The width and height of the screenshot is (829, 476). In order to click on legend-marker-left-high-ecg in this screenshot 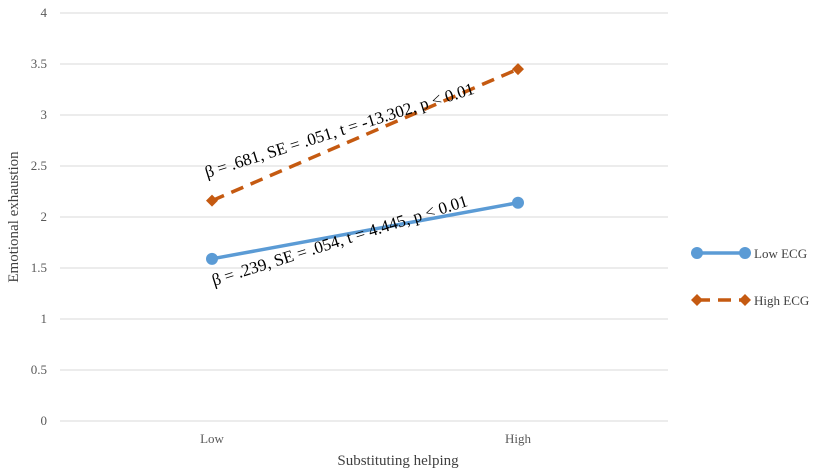, I will do `click(697, 300)`.